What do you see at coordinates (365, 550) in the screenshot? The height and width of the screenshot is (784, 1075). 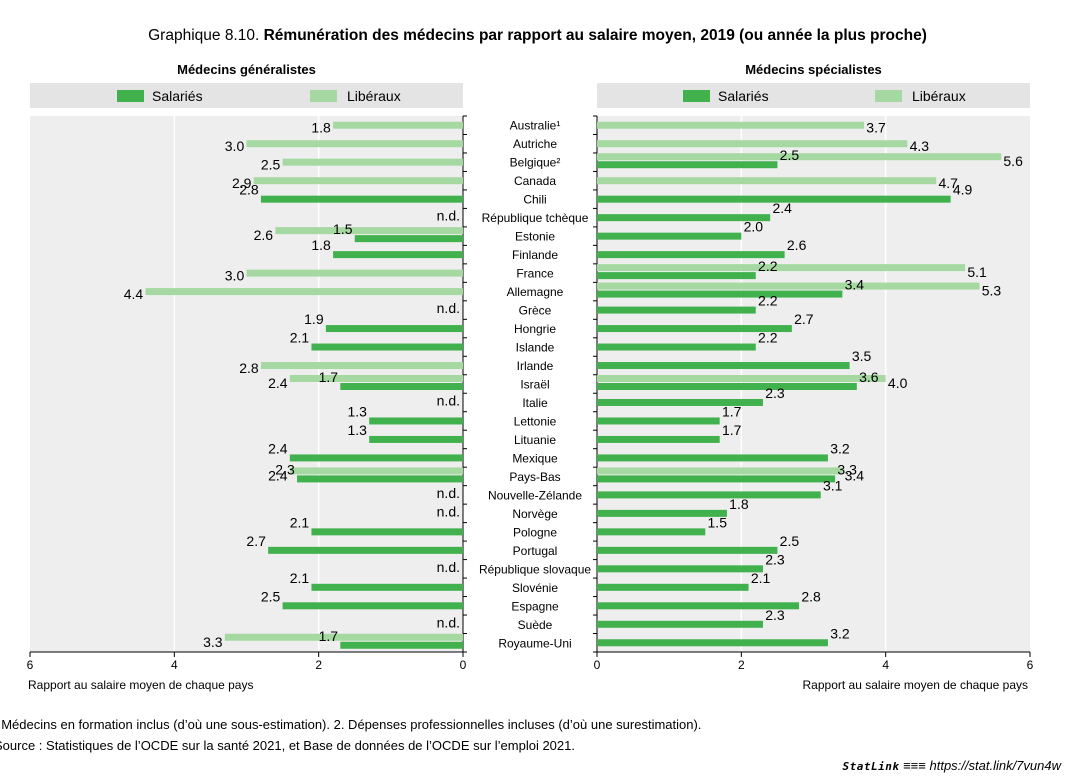 I see `left-bar-salaried-portugal` at bounding box center [365, 550].